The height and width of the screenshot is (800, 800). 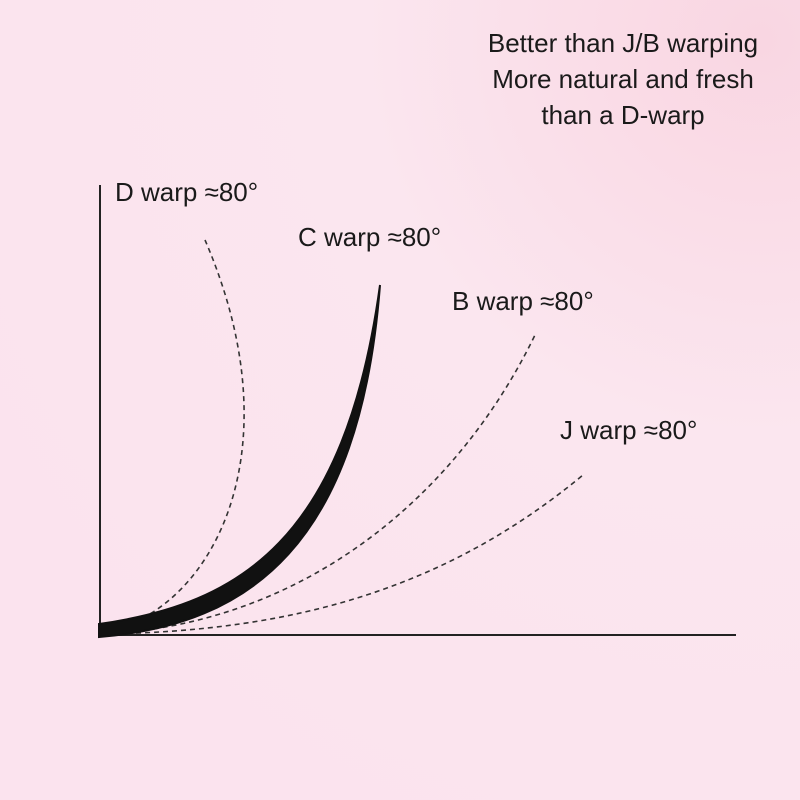 I want to click on caption-line: than a D-warp, so click(x=622, y=115).